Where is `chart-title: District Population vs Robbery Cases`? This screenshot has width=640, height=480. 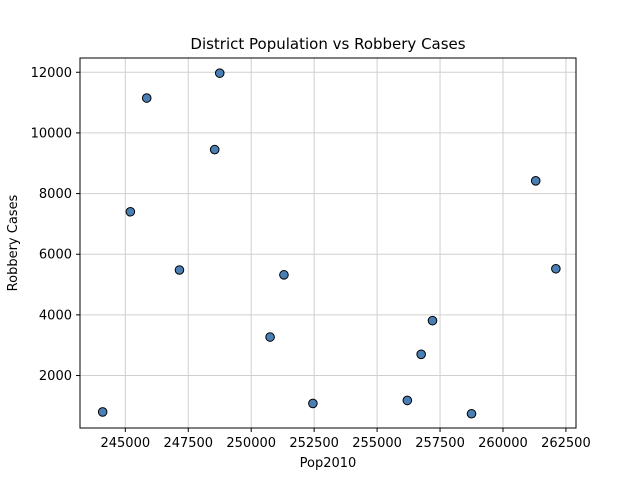
chart-title: District Population vs Robbery Cases is located at coordinates (327, 44).